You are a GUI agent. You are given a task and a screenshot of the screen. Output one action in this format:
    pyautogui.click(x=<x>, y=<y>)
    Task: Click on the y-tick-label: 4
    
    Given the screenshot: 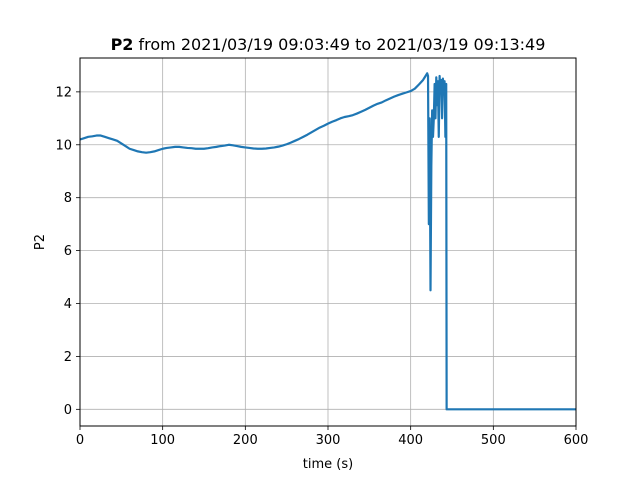 What is the action you would take?
    pyautogui.click(x=68, y=304)
    